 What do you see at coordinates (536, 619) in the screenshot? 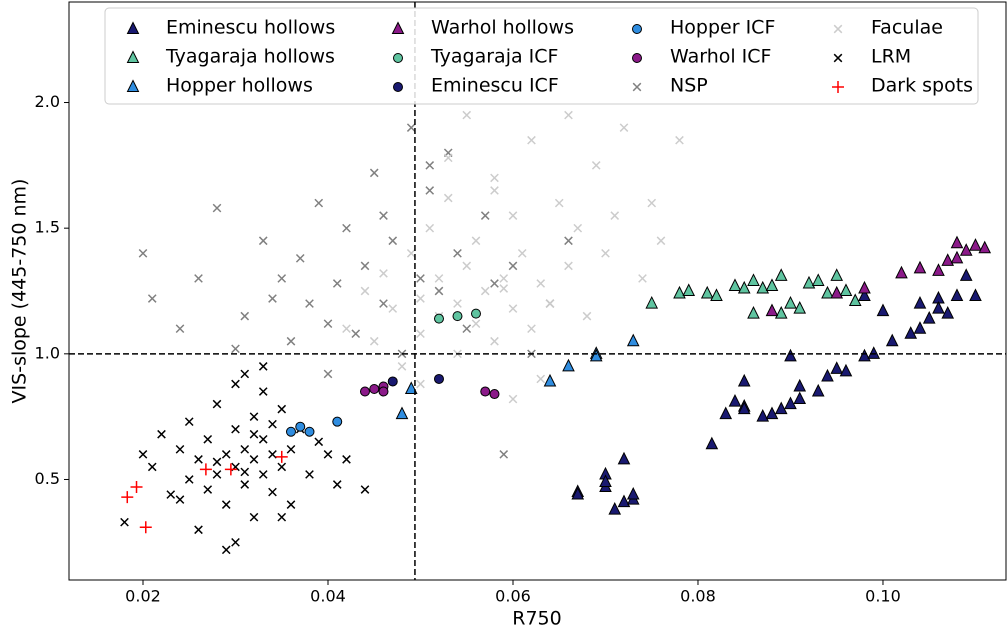
I see `x-axis-label: R750` at bounding box center [536, 619].